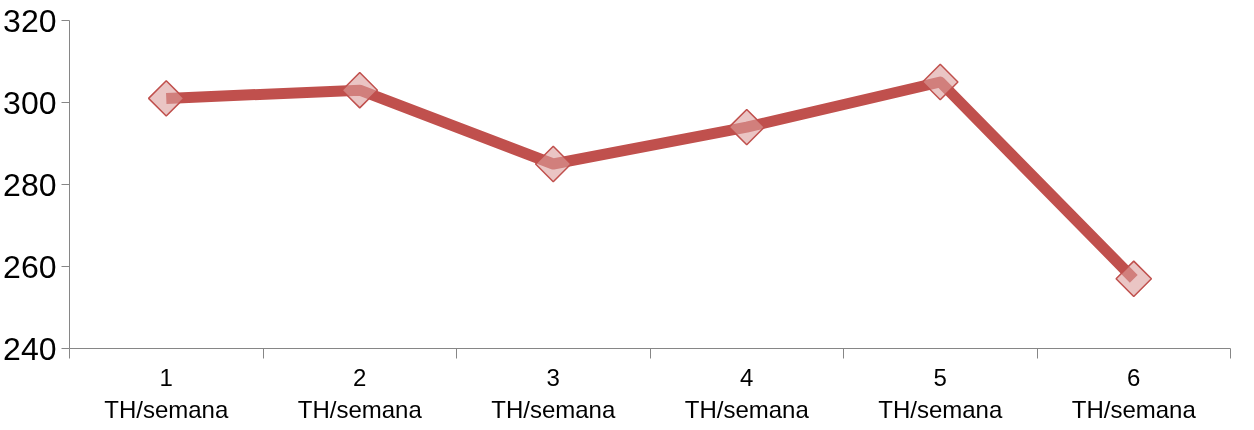  I want to click on x-tick-label: 3 TH/semana, so click(553, 393).